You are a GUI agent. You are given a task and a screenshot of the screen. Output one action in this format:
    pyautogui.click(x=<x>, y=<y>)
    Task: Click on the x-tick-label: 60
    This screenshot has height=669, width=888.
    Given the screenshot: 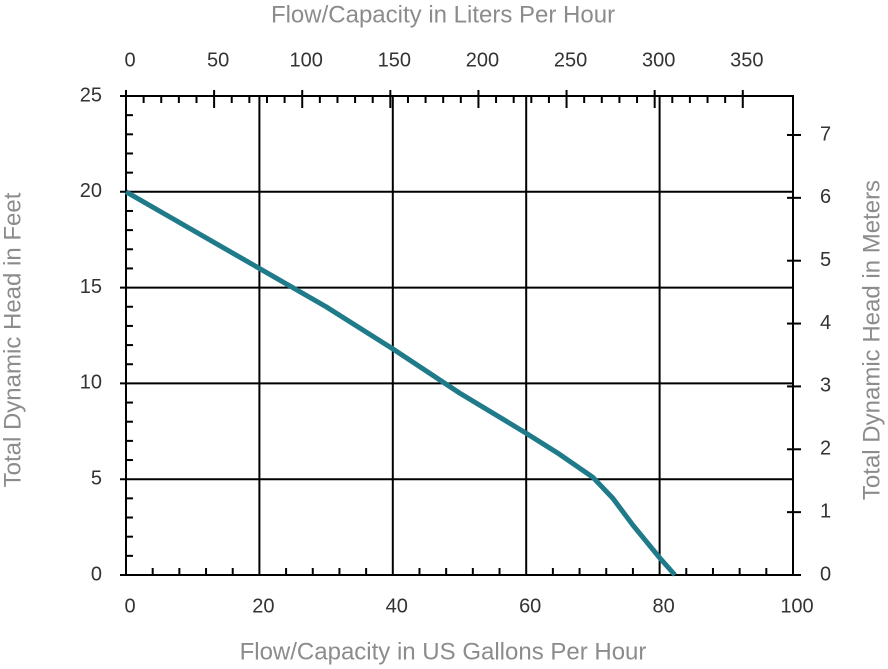 What is the action you would take?
    pyautogui.click(x=530, y=606)
    